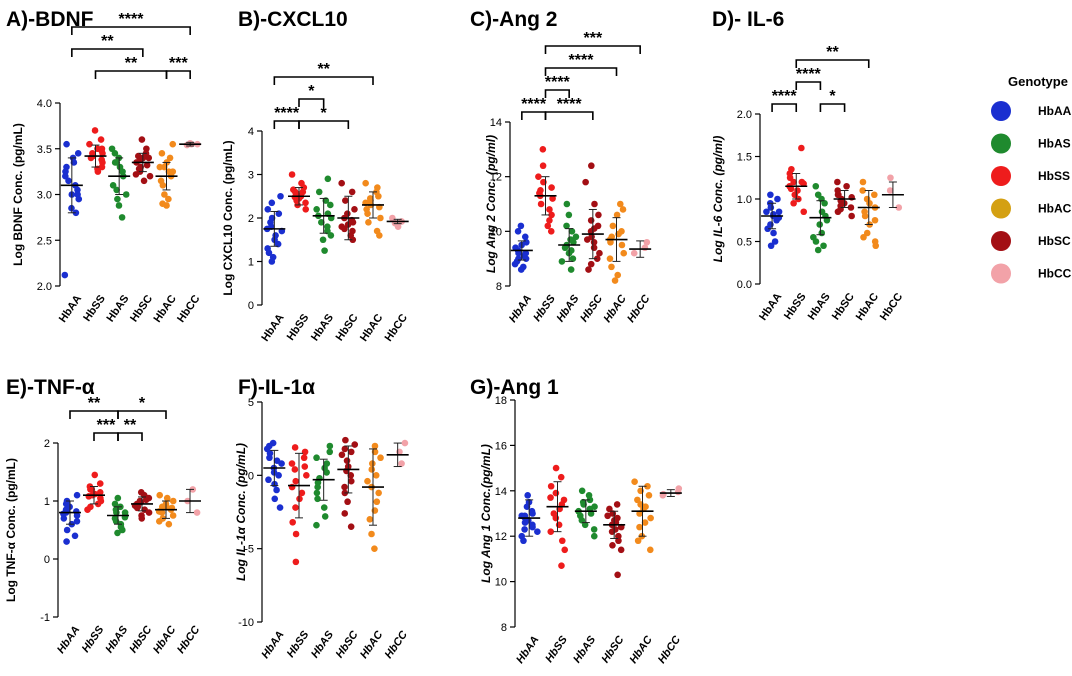 The width and height of the screenshot is (1072, 676). Describe the element at coordinates (1055, 111) in the screenshot. I see `legend-label: HbAA` at that location.